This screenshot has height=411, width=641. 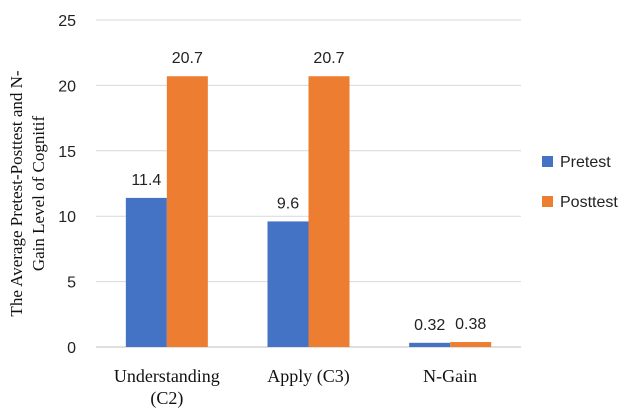 I want to click on y-tick-label: 10, so click(x=67, y=217).